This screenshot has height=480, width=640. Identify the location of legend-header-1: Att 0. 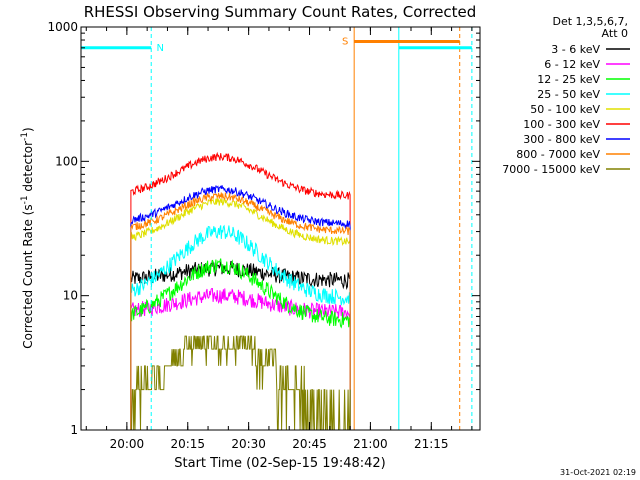
(615, 33).